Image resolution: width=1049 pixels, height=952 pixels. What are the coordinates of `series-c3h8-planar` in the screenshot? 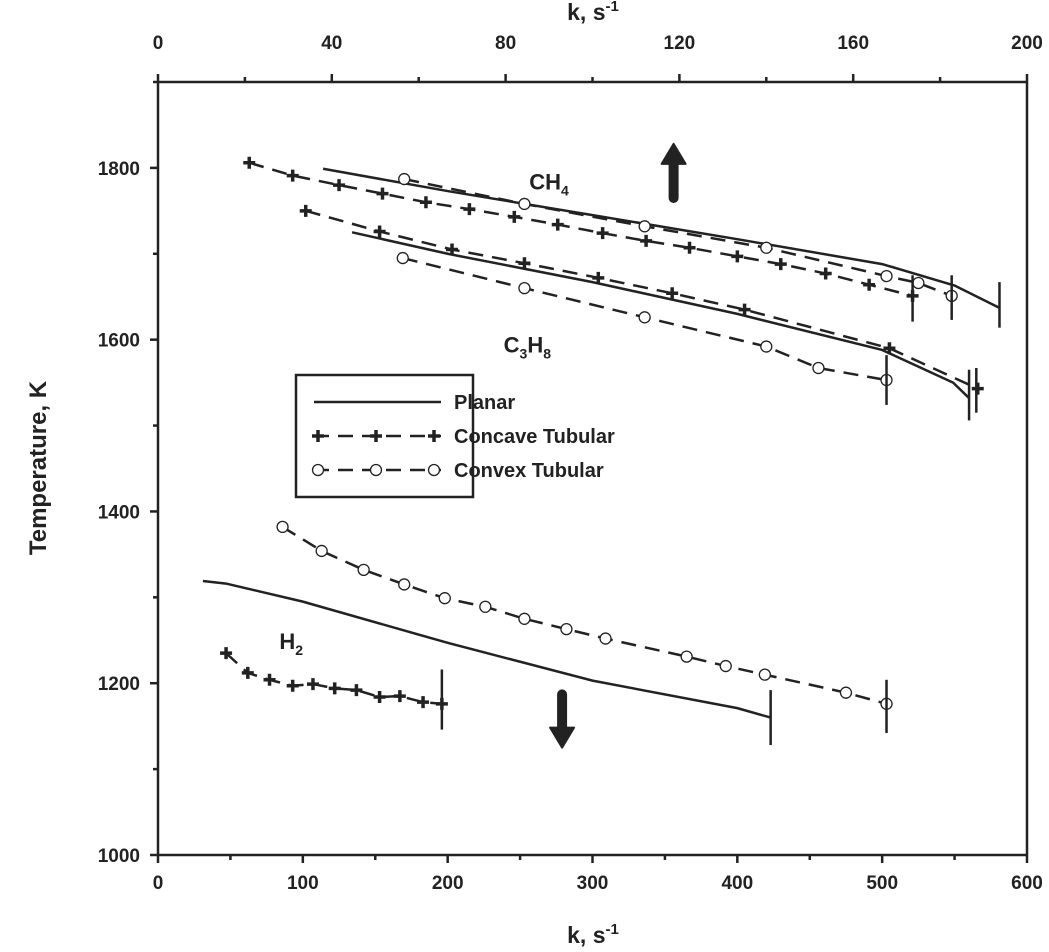 It's located at (660, 315).